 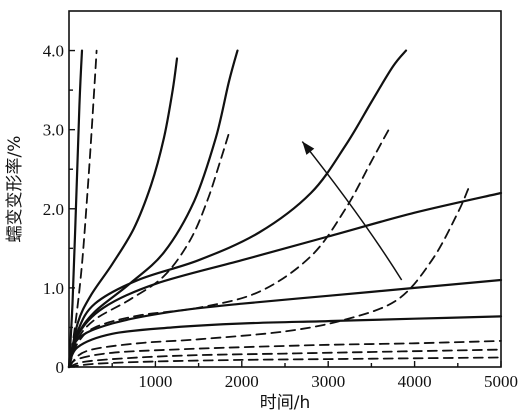 What do you see at coordinates (15, 189) in the screenshot?
I see `y-axis-title: 蠕变变形率/%` at bounding box center [15, 189].